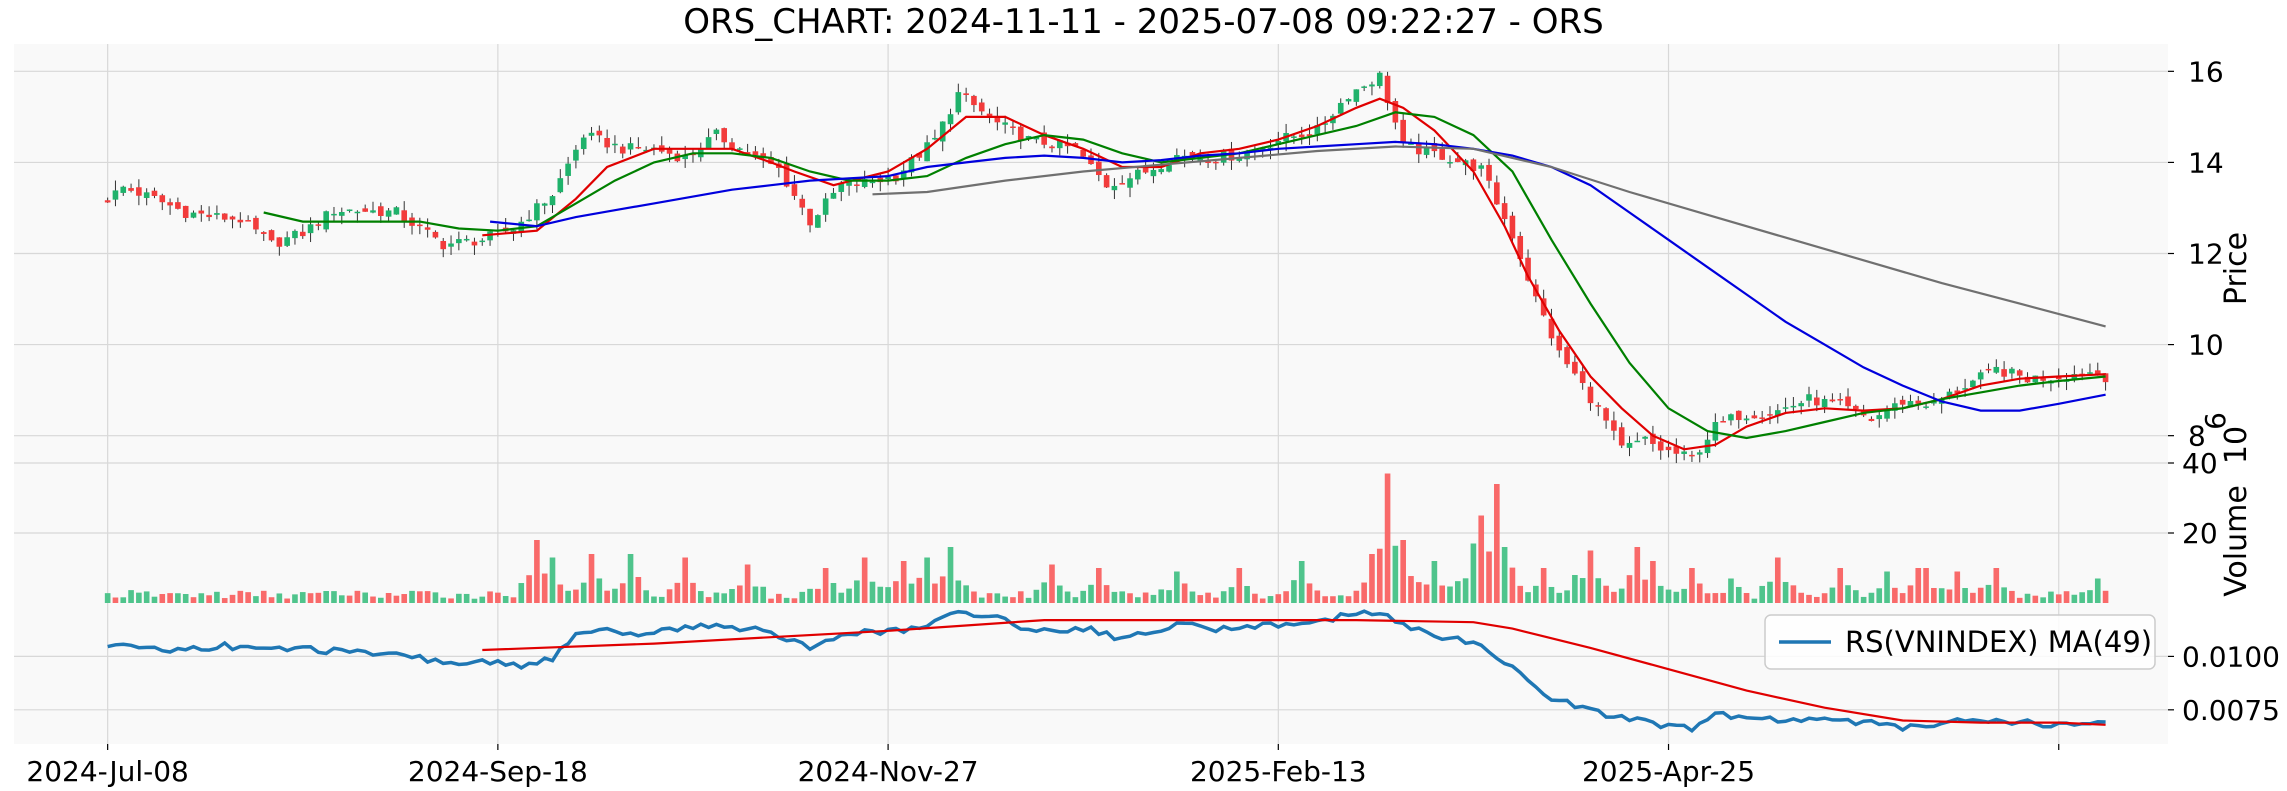  What do you see at coordinates (2197, 436) in the screenshot?
I see `price-tick-label: 8` at bounding box center [2197, 436].